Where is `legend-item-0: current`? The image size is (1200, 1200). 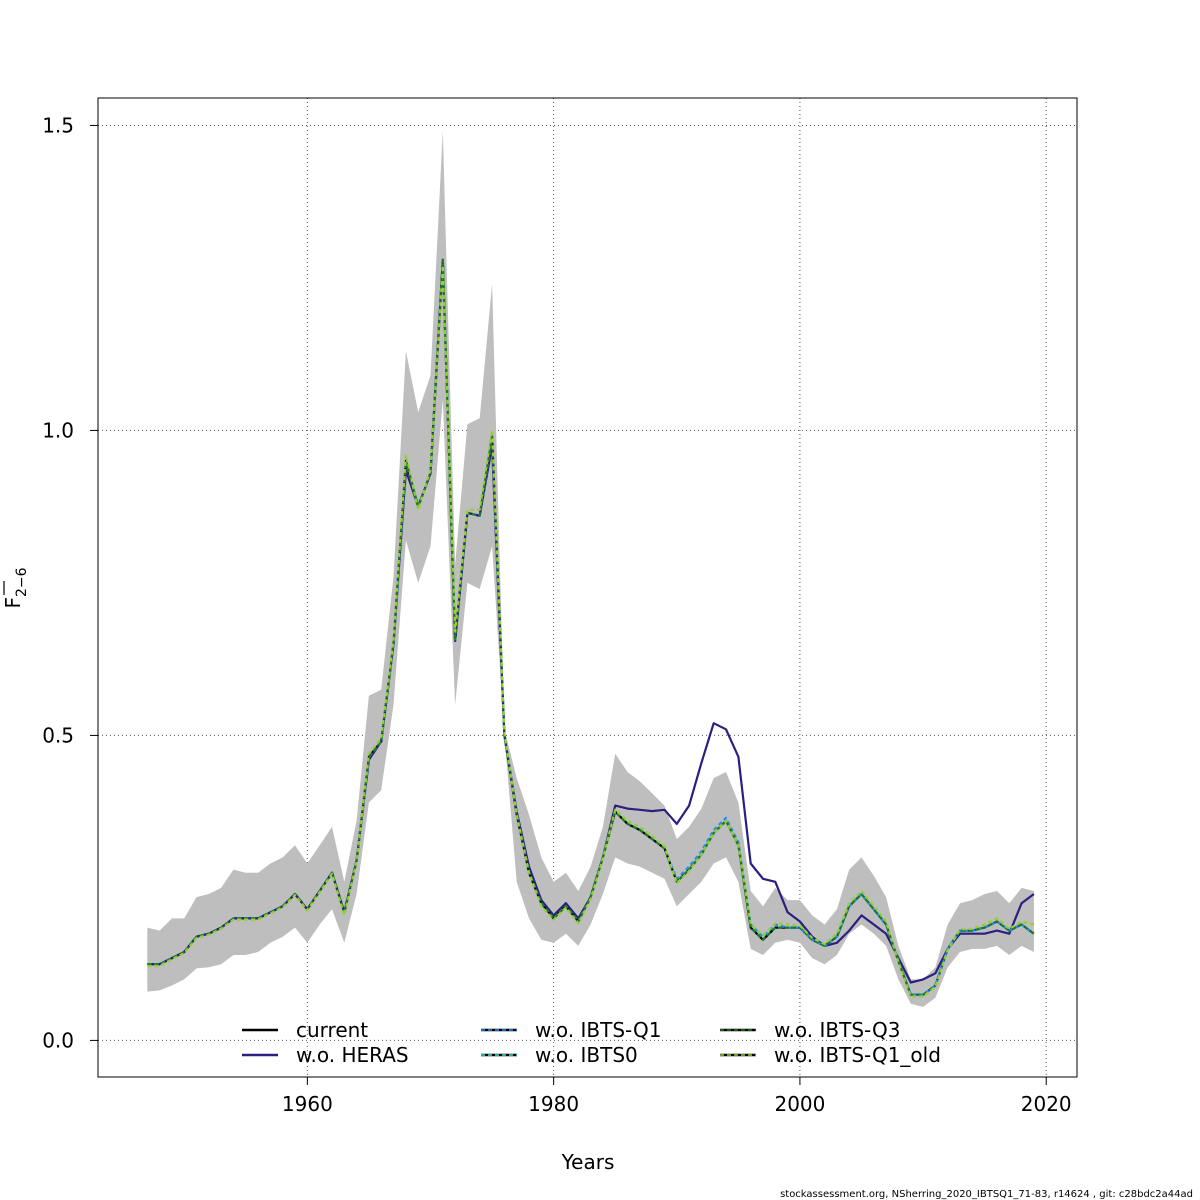
legend-item-0: current is located at coordinates (305, 1030).